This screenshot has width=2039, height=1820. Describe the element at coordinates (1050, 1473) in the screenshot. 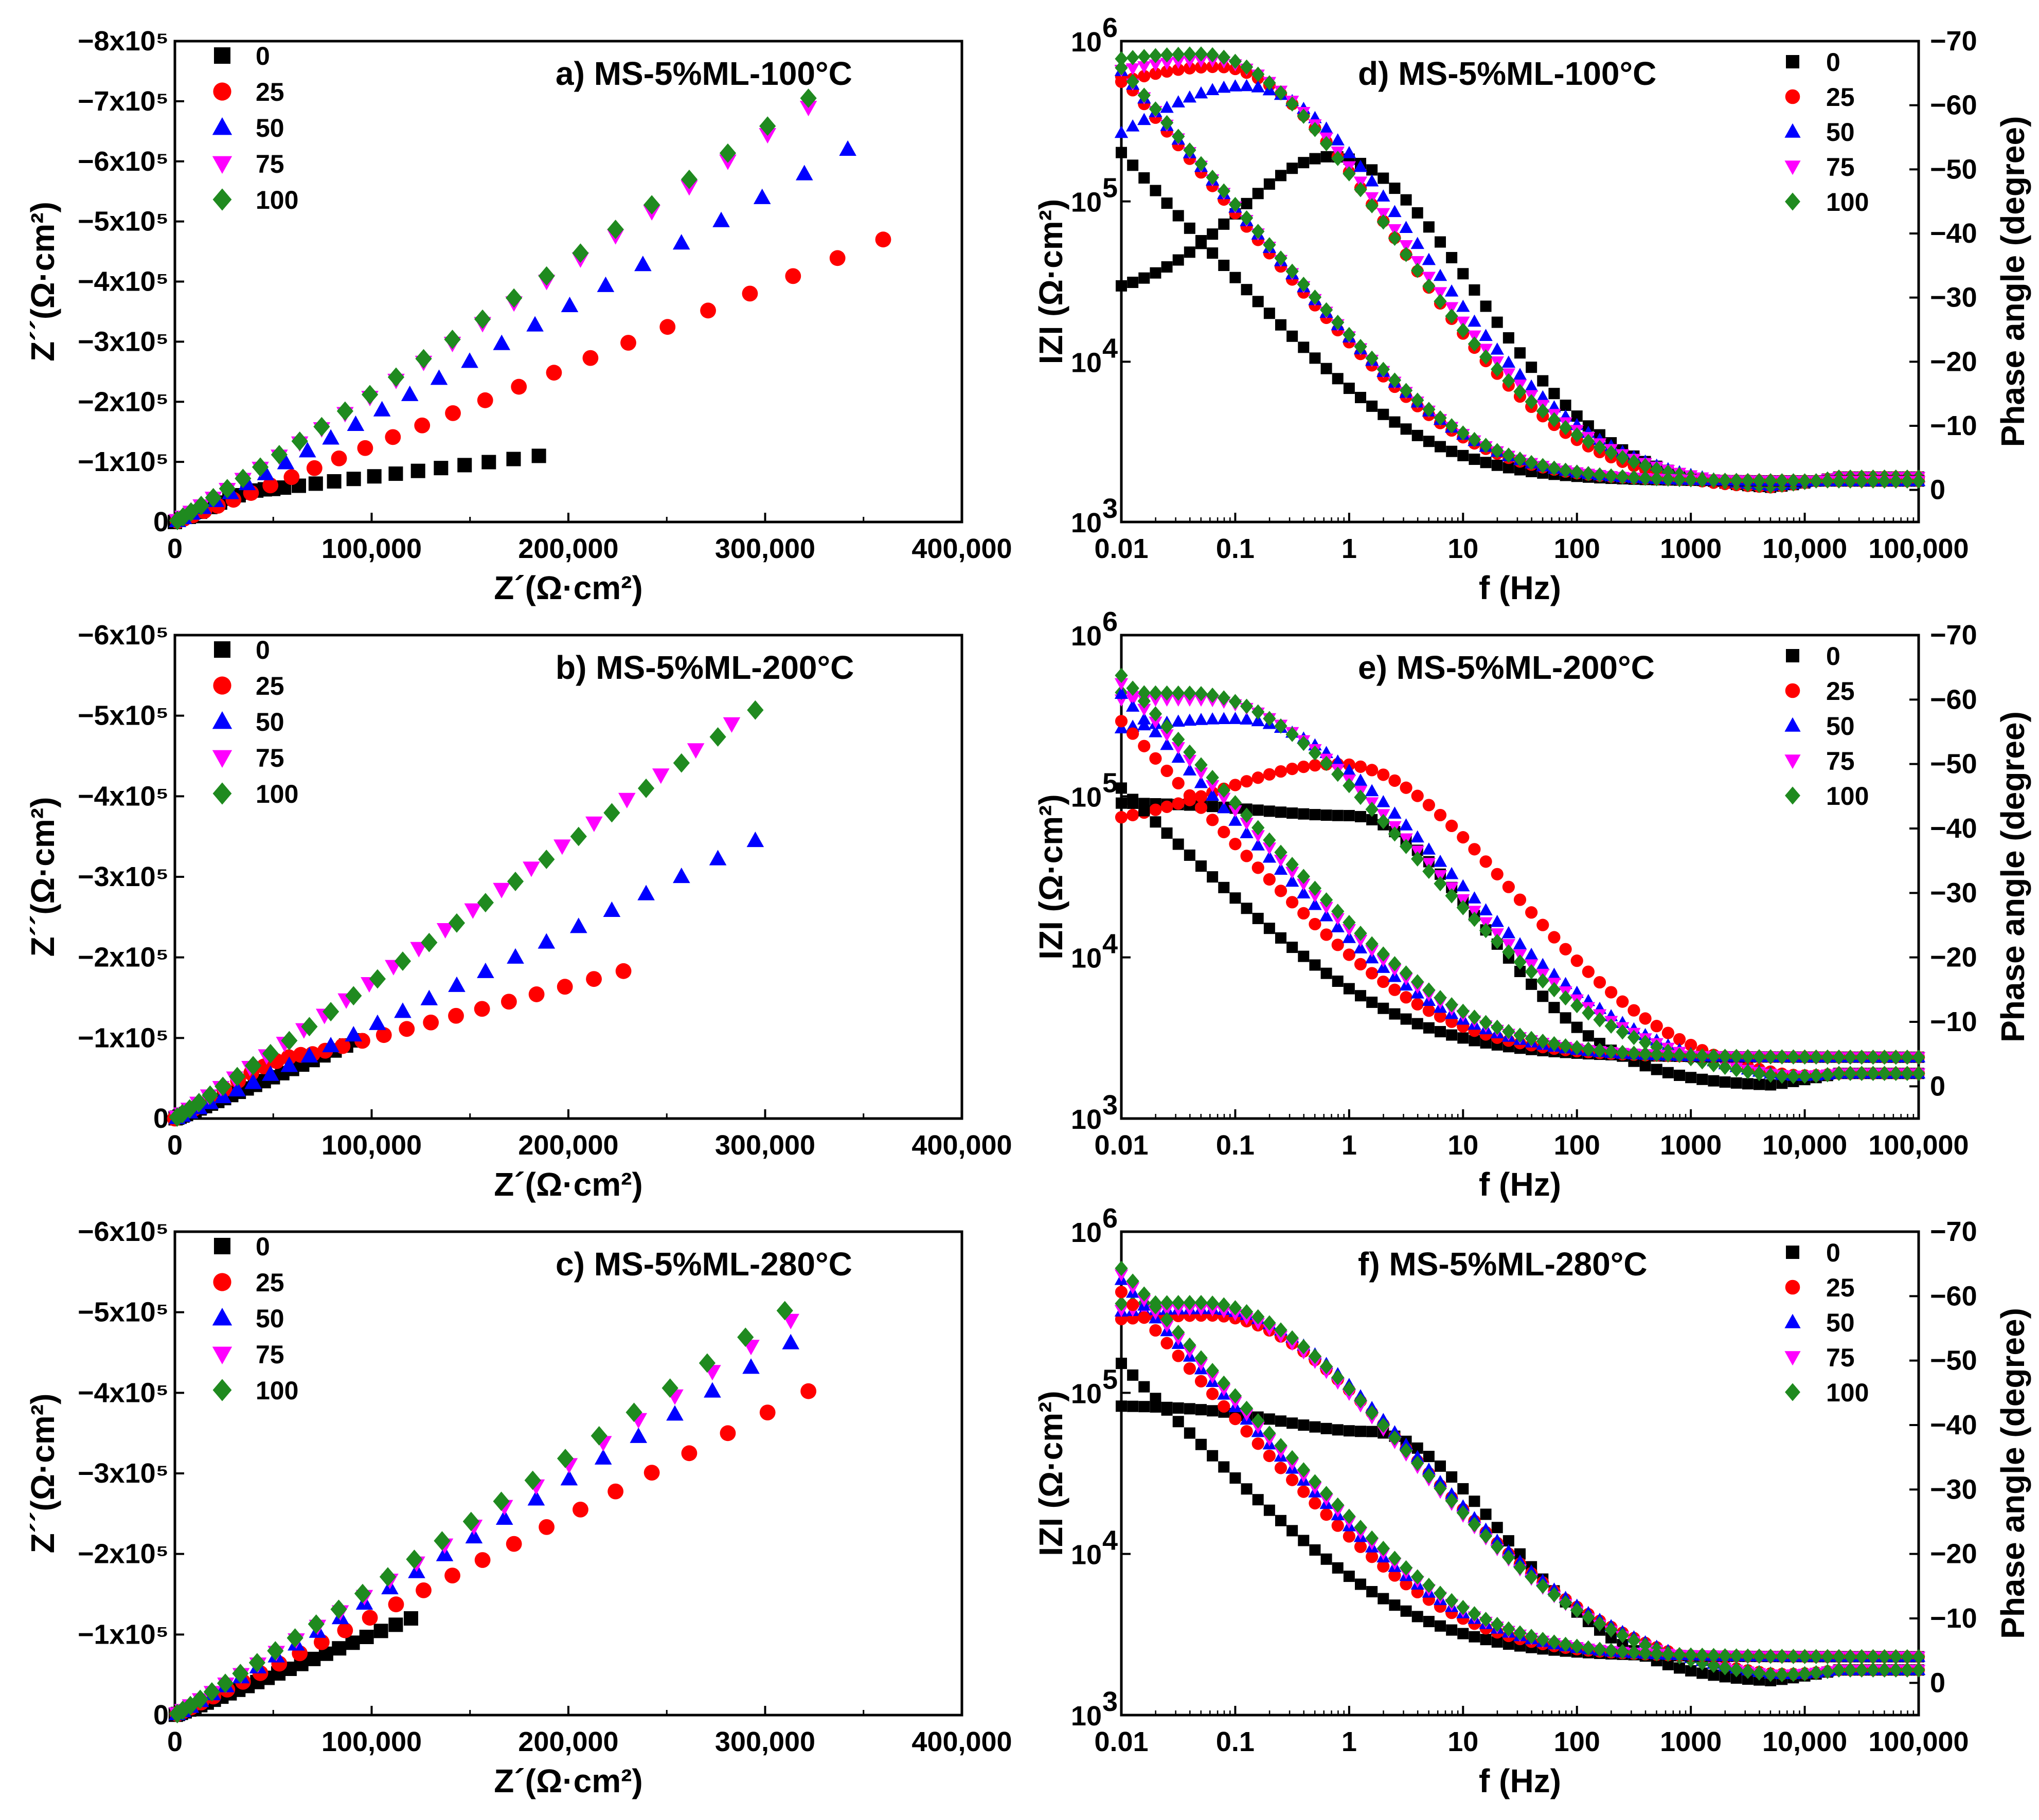

I see `y-axis-label-f: IZI (Ω·cm²)` at that location.